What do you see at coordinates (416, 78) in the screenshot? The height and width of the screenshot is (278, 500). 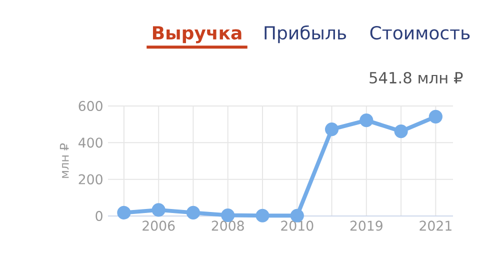 I see `text: 541.8 млн ₽` at bounding box center [416, 78].